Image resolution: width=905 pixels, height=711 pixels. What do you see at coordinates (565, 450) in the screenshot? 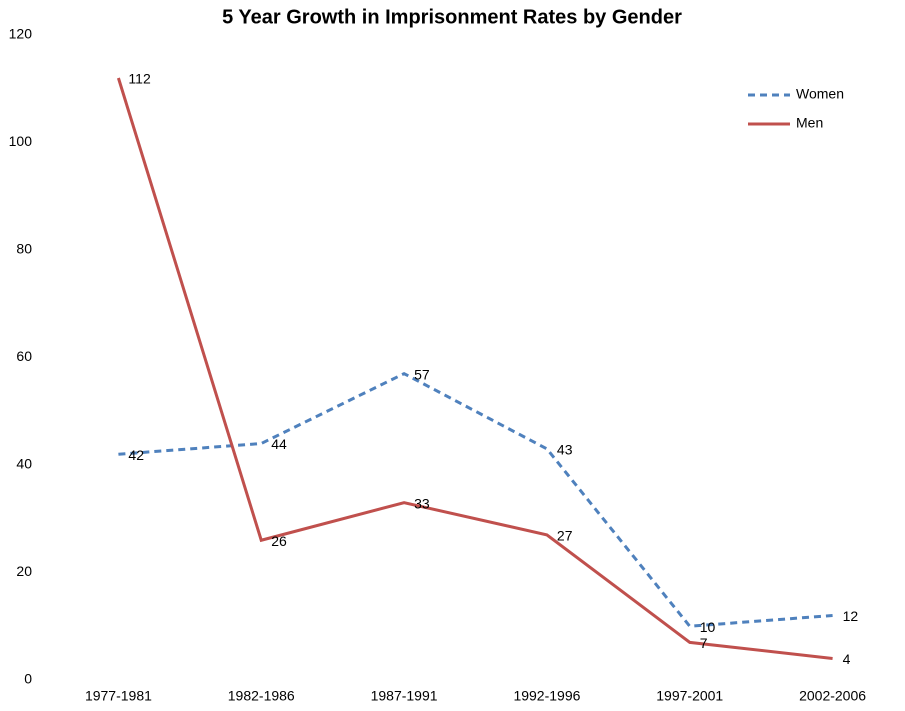
I see `data-label: 43` at bounding box center [565, 450].